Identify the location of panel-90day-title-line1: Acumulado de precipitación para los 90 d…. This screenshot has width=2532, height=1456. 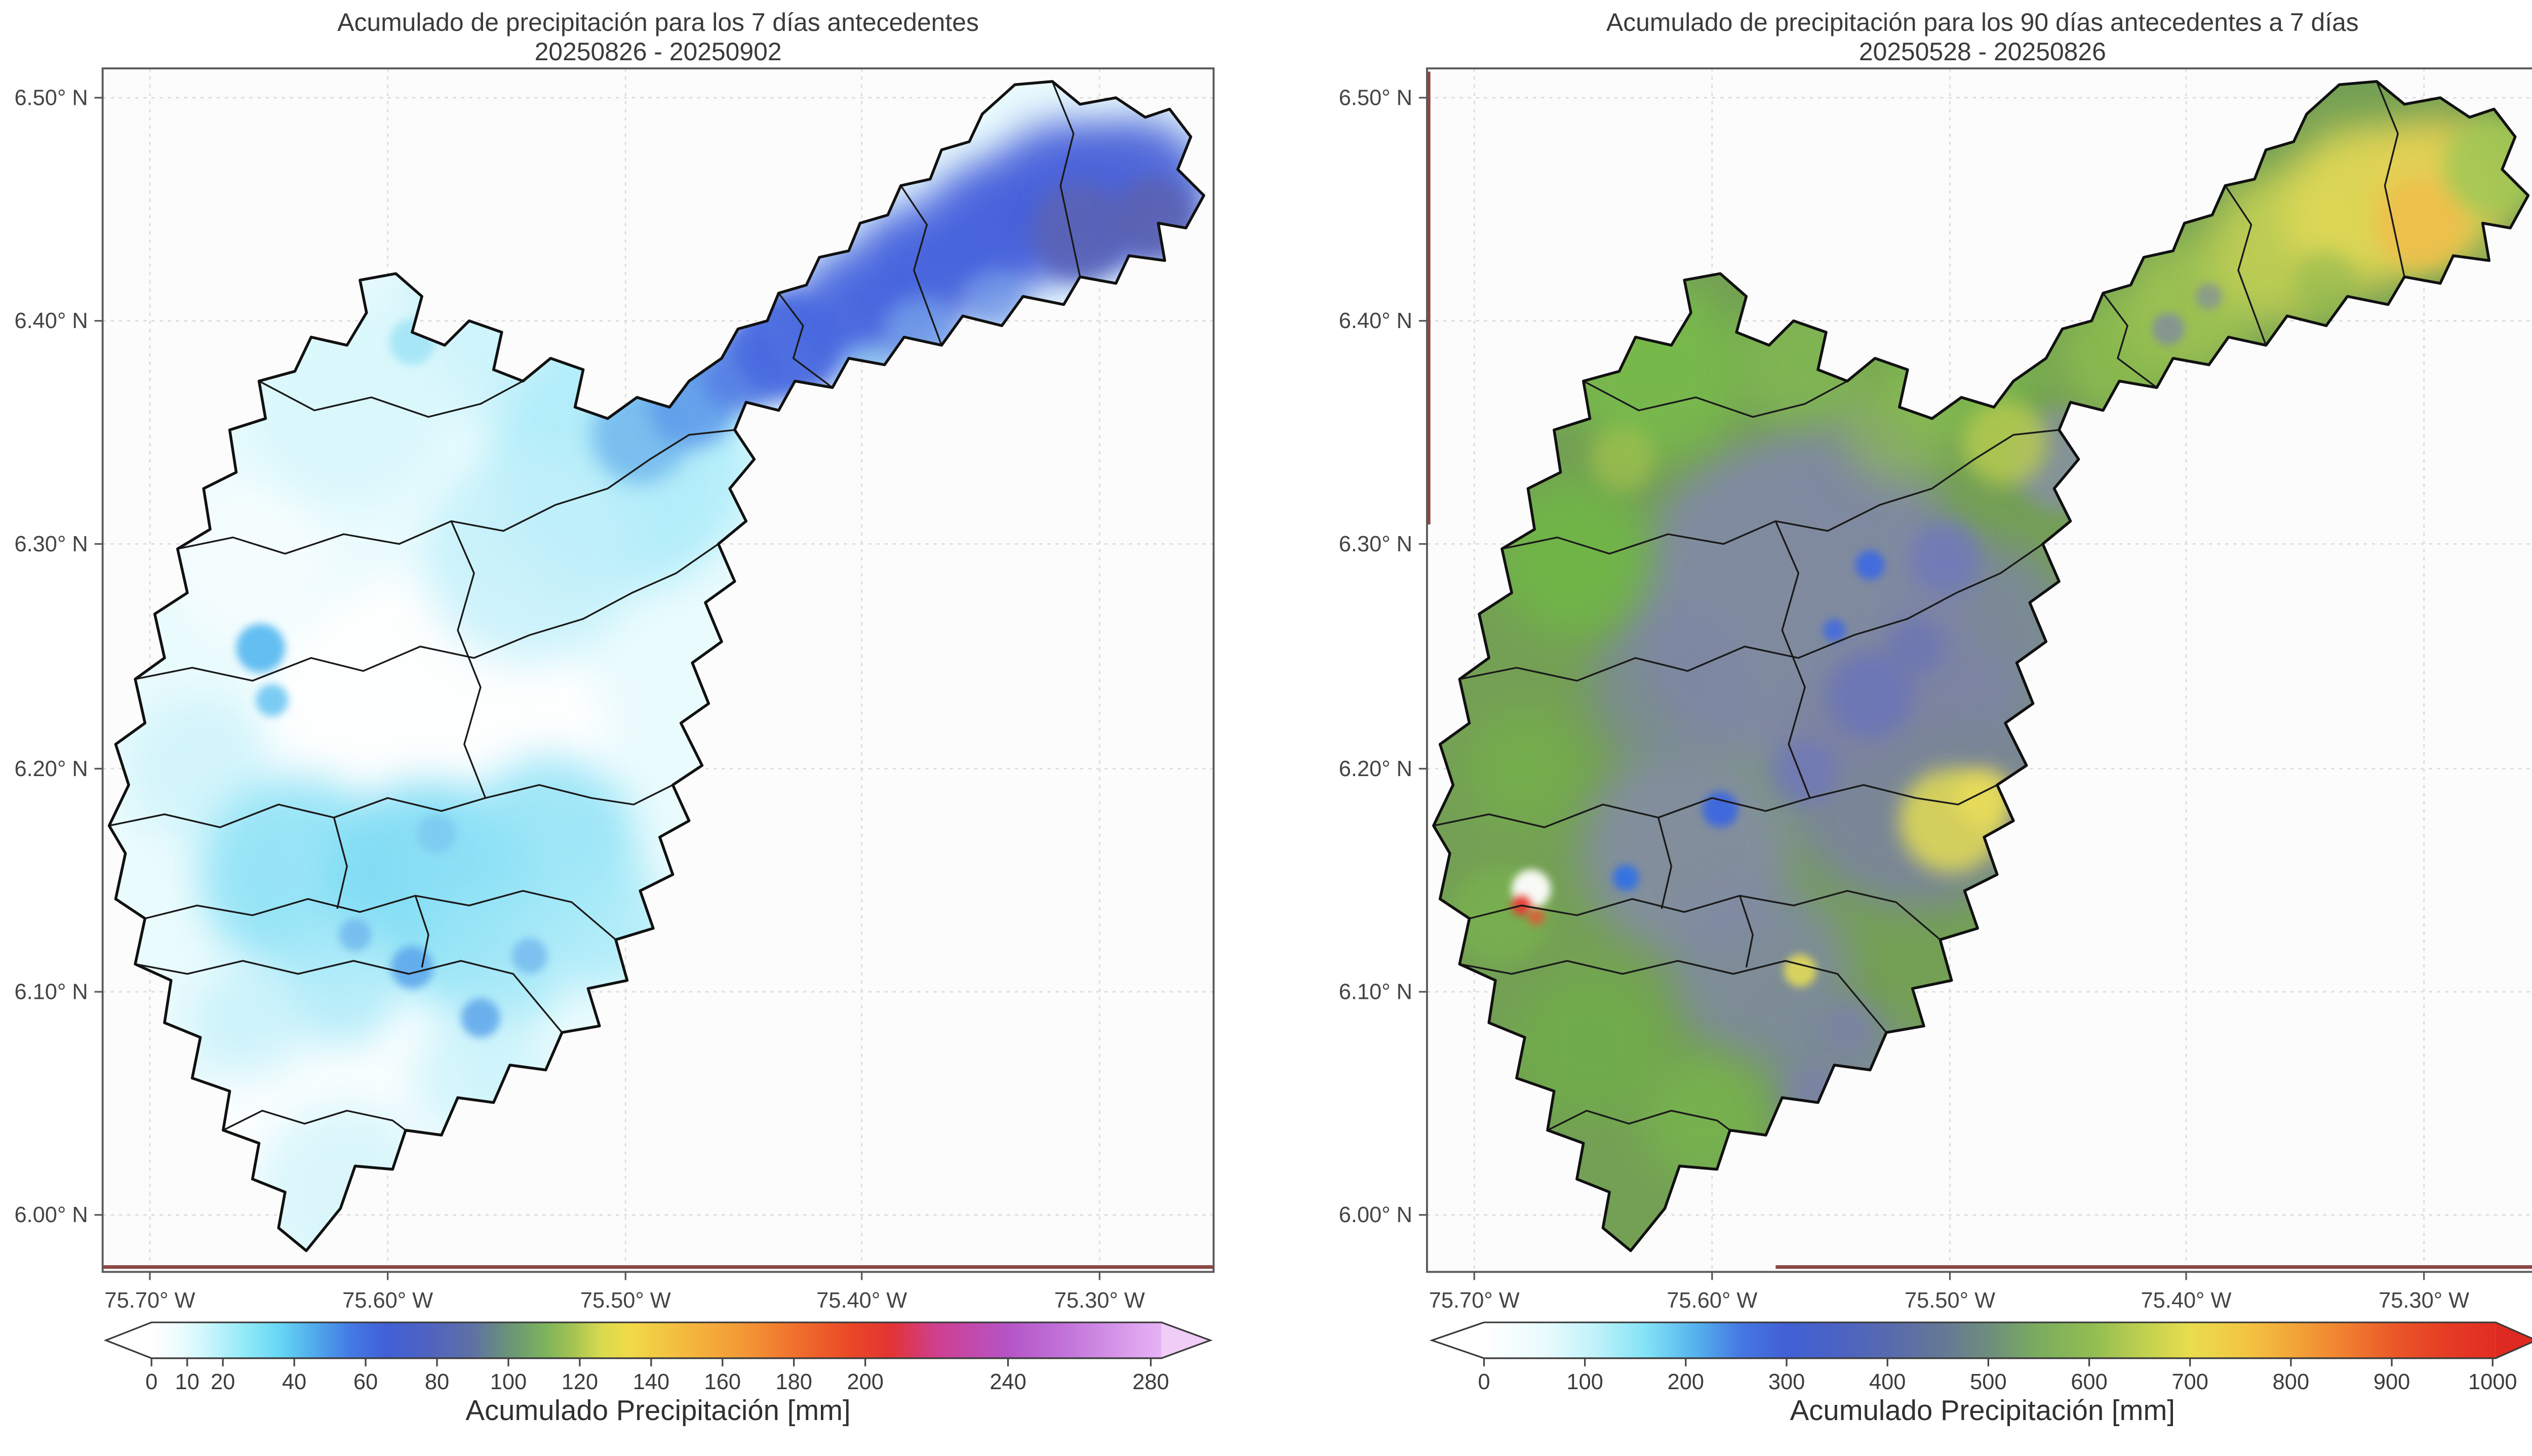
(1982, 23).